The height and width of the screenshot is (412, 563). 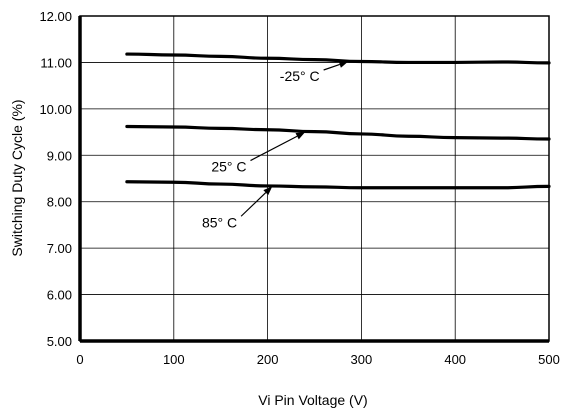 What do you see at coordinates (300, 76) in the screenshot?
I see `series-label-0: -25° C` at bounding box center [300, 76].